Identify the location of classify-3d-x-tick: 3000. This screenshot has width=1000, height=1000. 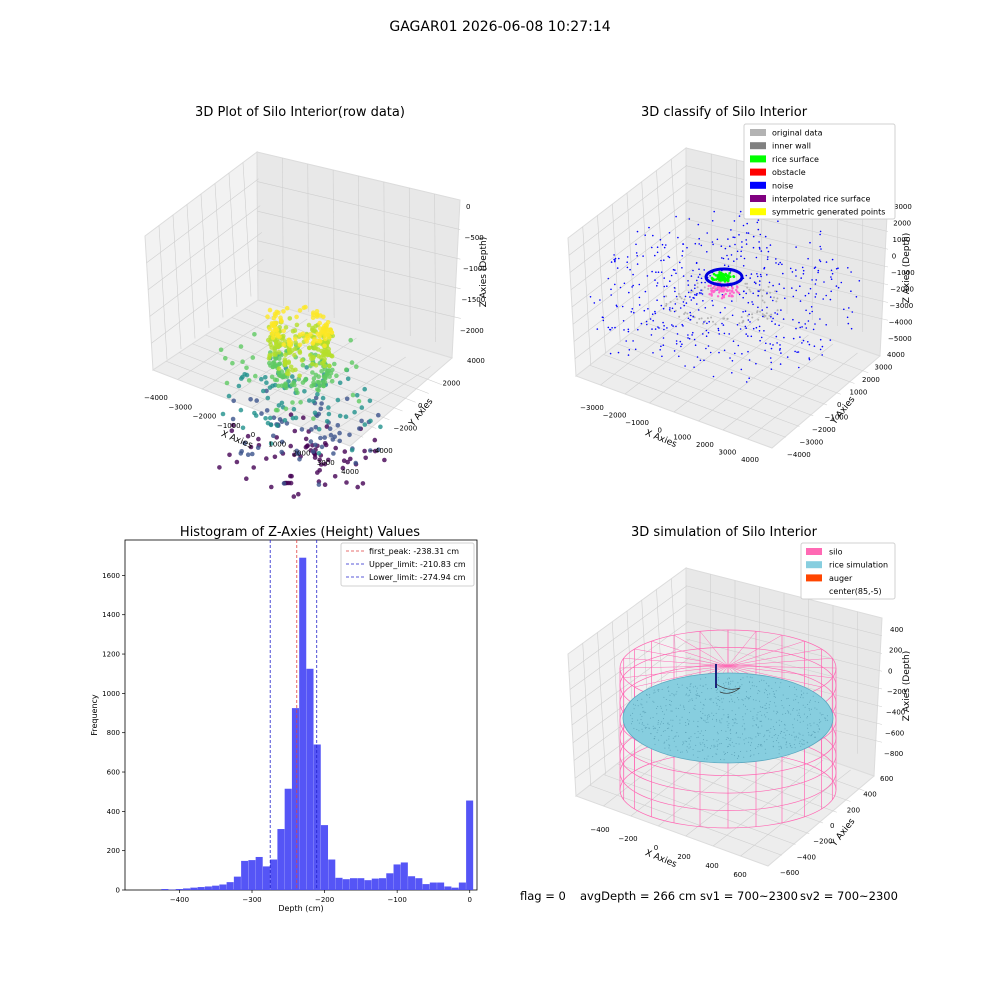
(727, 453).